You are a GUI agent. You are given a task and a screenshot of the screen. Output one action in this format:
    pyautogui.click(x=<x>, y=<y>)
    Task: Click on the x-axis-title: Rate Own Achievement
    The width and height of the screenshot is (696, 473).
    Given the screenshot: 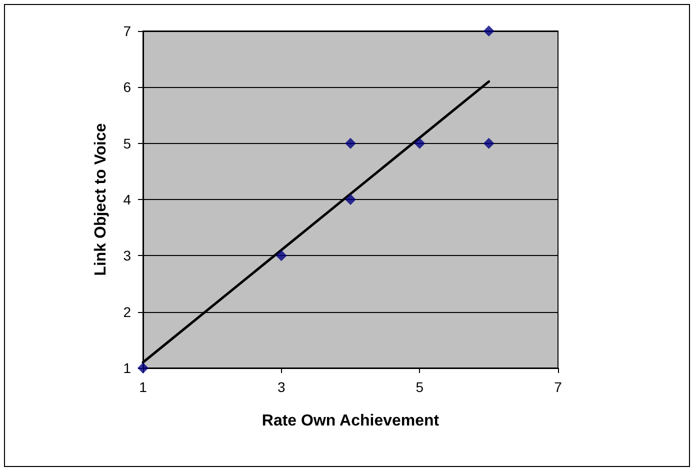 What is the action you would take?
    pyautogui.click(x=351, y=421)
    